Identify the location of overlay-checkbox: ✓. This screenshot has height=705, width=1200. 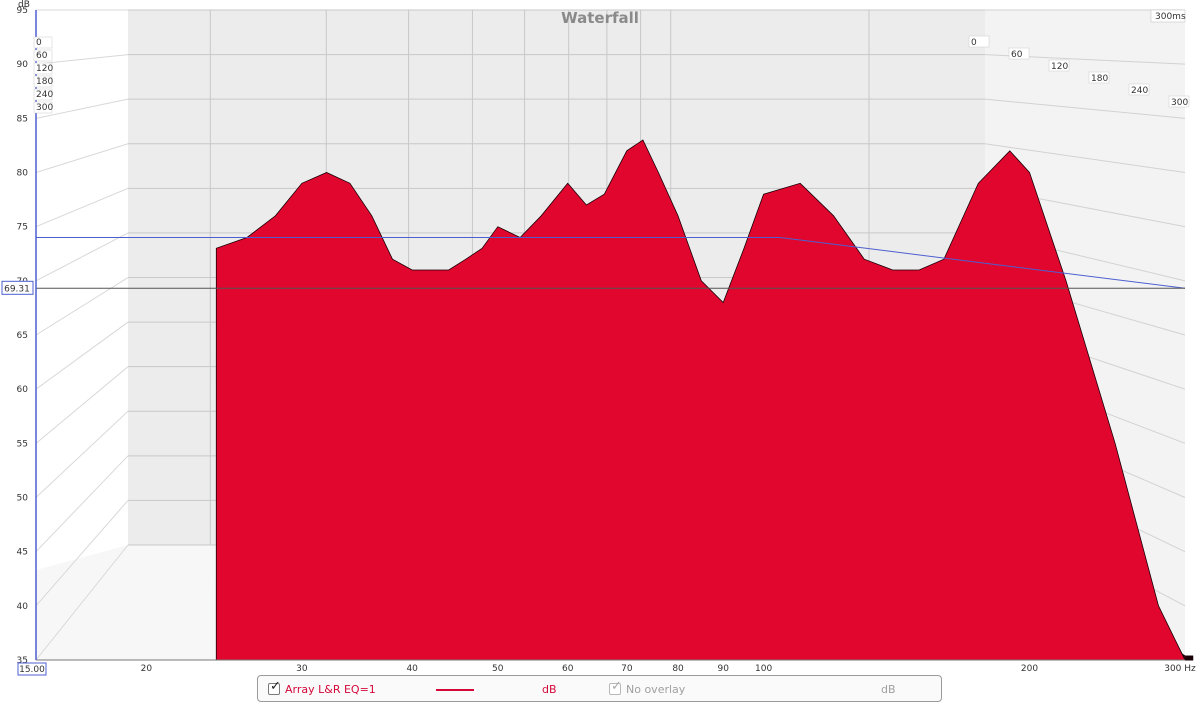
(615, 687).